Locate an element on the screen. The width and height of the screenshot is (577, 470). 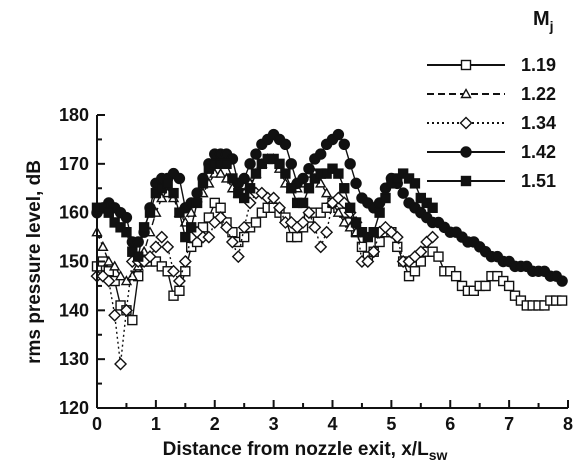
data-point-1.51-42 is located at coordinates (344, 188).